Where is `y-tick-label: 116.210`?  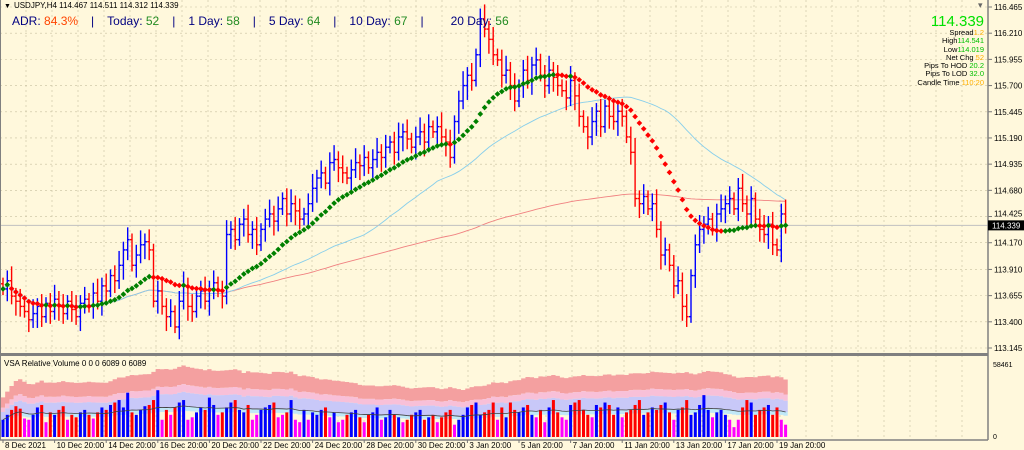
y-tick-label: 116.210 is located at coordinates (1008, 33).